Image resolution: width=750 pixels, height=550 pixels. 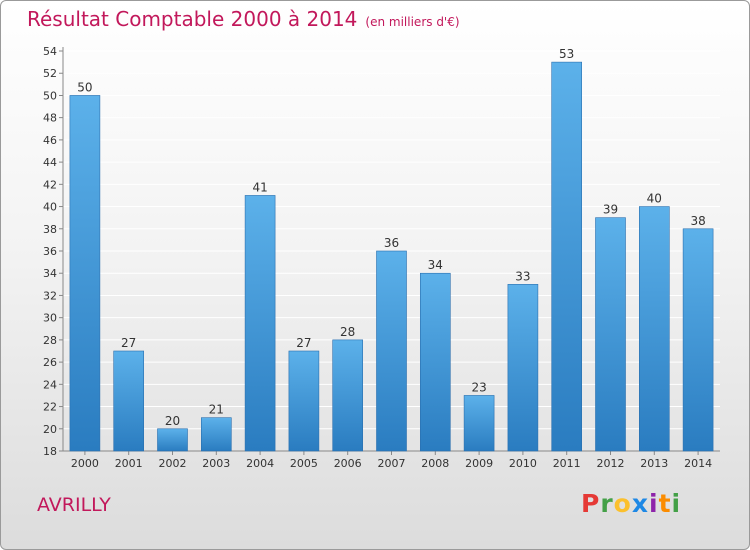 What do you see at coordinates (304, 463) in the screenshot?
I see `x-tick-label: 2005` at bounding box center [304, 463].